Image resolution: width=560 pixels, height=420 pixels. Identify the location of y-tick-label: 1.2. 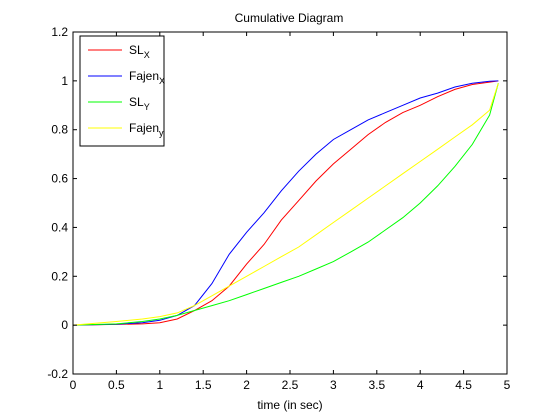
(59, 32).